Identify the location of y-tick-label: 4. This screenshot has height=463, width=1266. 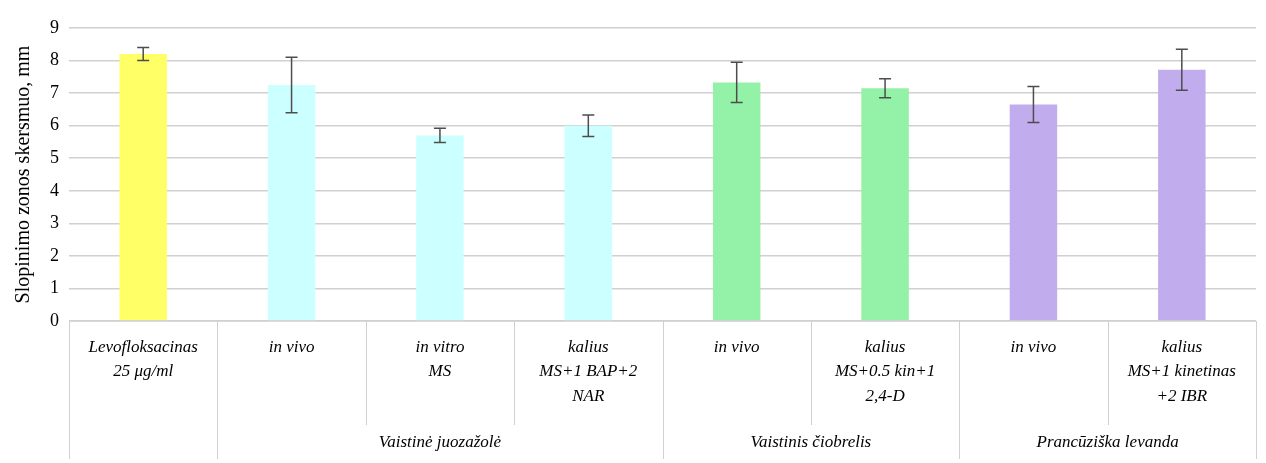
(54, 189).